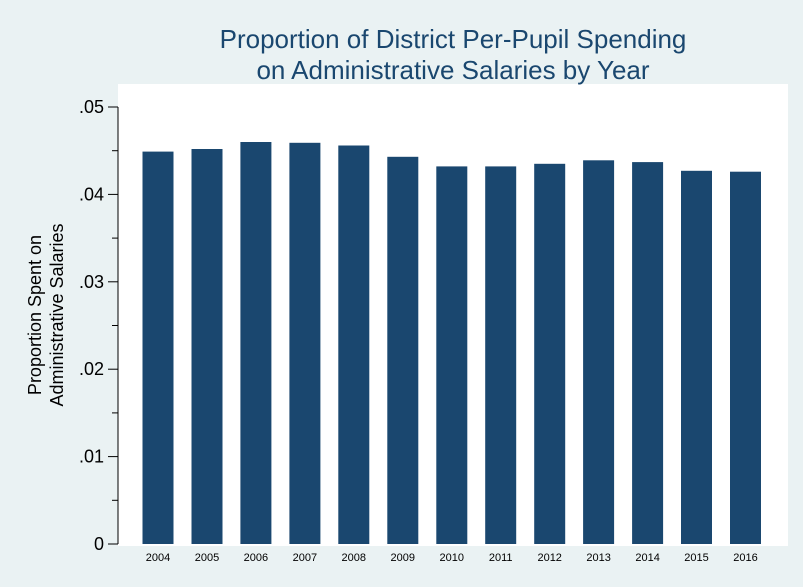 Image resolution: width=803 pixels, height=587 pixels. I want to click on bar-2007, so click(305, 343).